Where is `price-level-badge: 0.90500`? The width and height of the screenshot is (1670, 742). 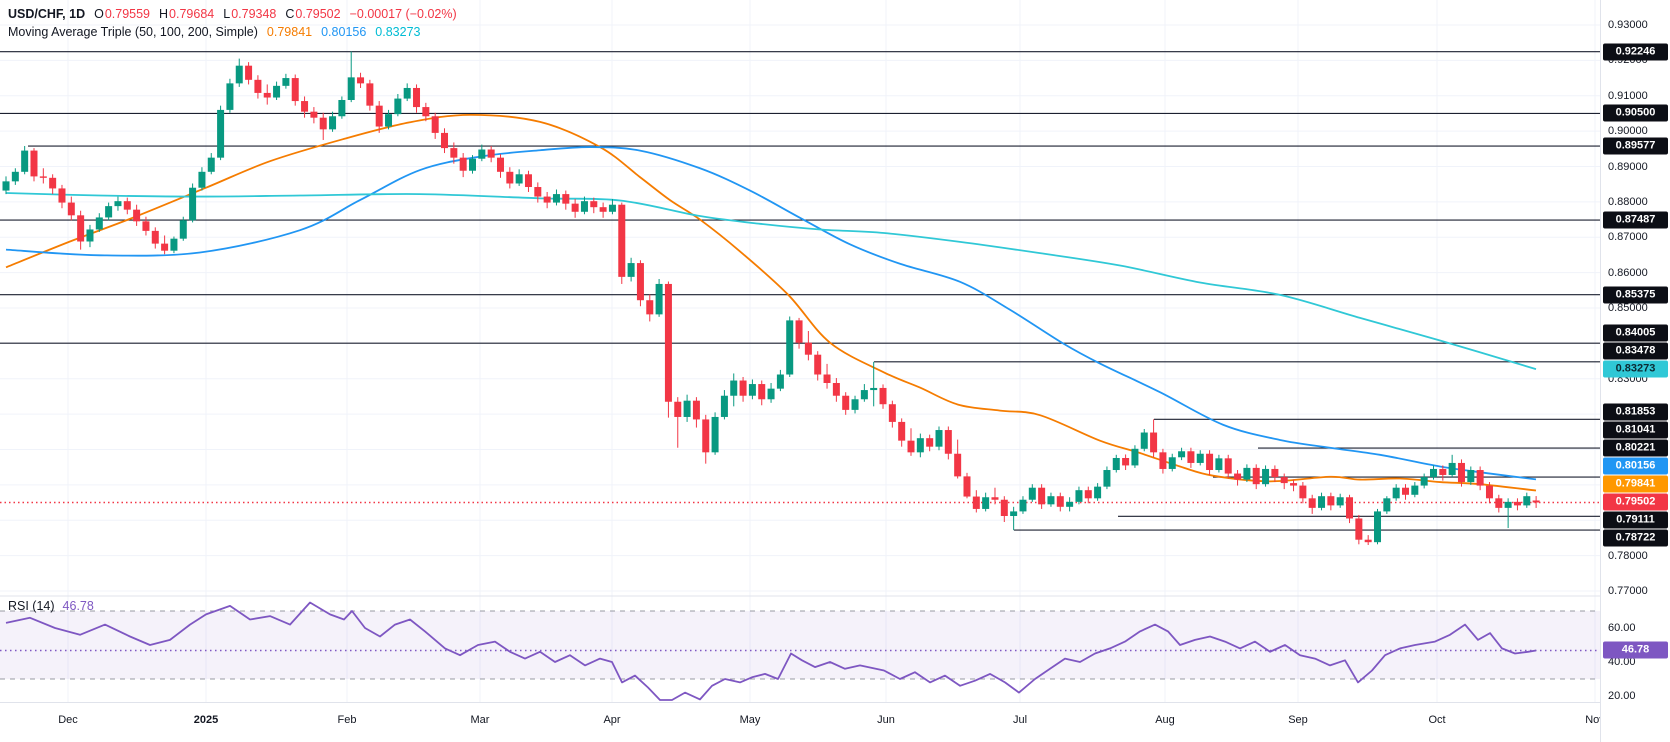 price-level-badge: 0.90500 is located at coordinates (1635, 113).